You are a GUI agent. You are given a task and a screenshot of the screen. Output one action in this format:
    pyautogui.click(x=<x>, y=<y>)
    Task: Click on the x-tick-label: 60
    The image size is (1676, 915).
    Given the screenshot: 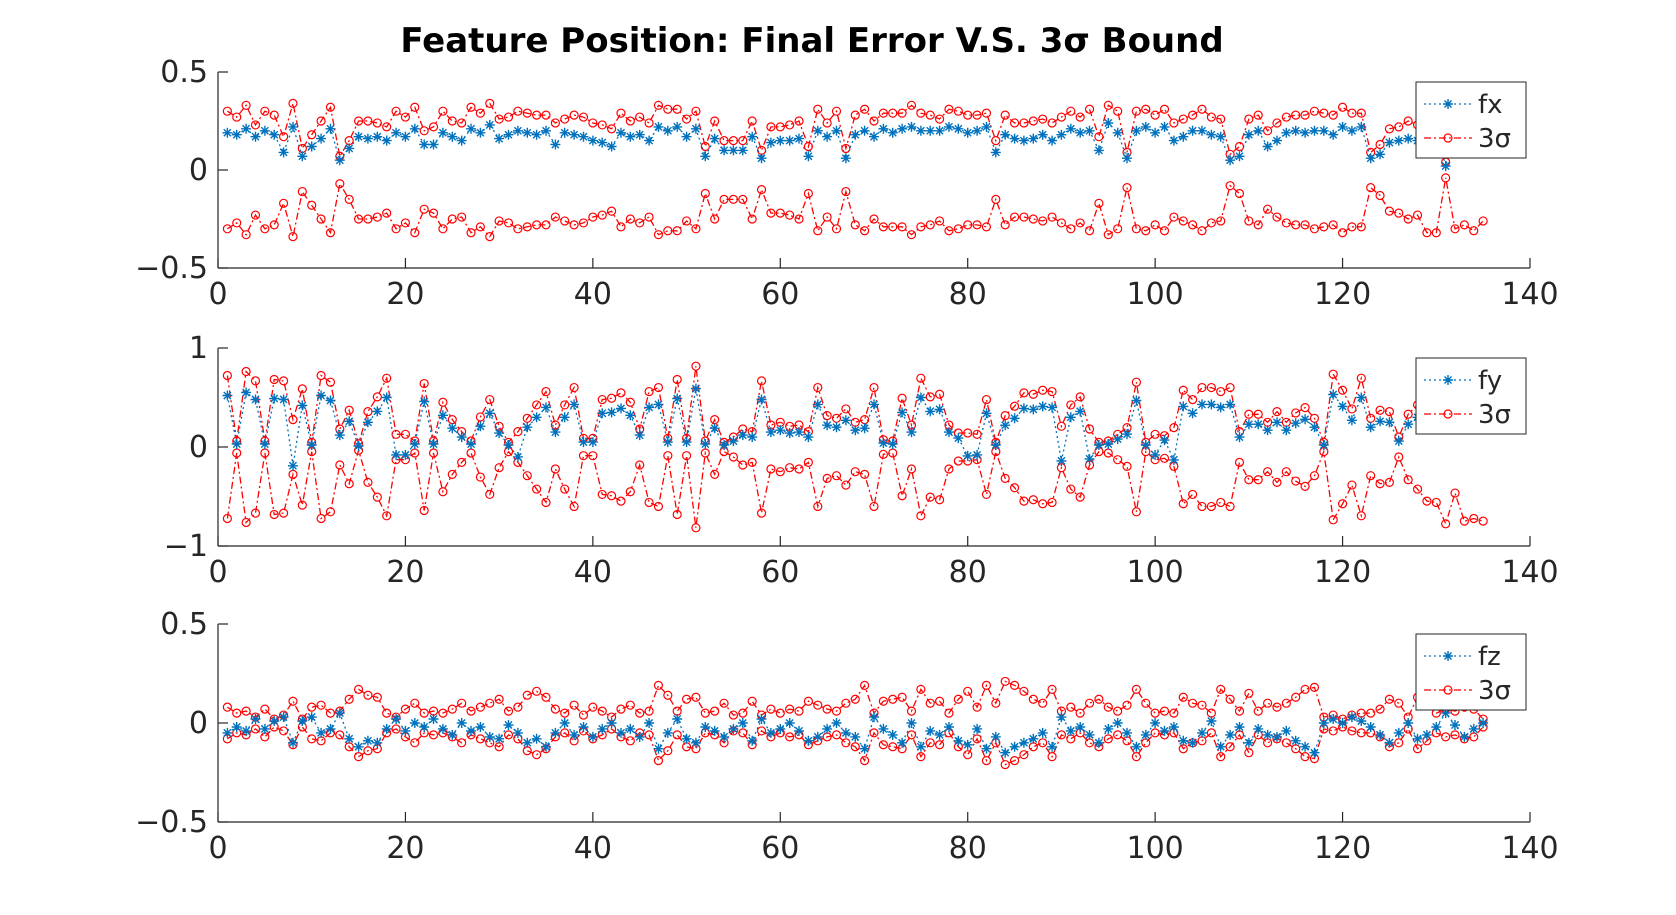 What is the action you would take?
    pyautogui.click(x=780, y=848)
    